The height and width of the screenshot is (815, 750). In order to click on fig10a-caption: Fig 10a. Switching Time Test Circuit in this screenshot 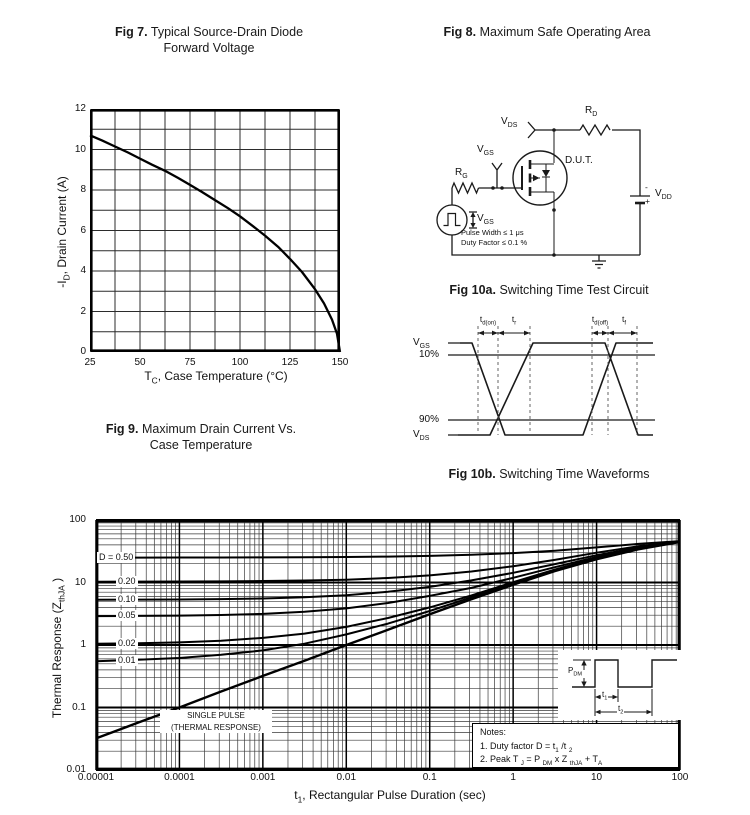, I will do `click(549, 290)`.